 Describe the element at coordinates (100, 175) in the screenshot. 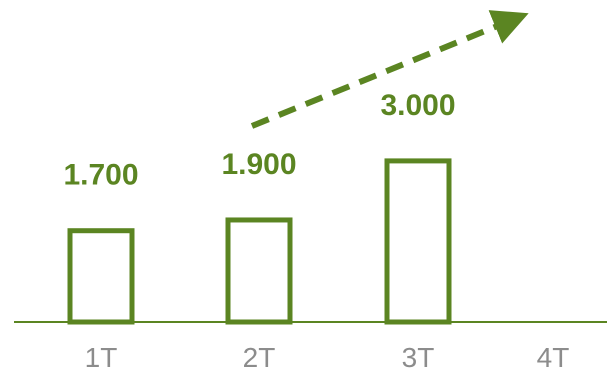

I see `data-label-1t: 1.700` at that location.